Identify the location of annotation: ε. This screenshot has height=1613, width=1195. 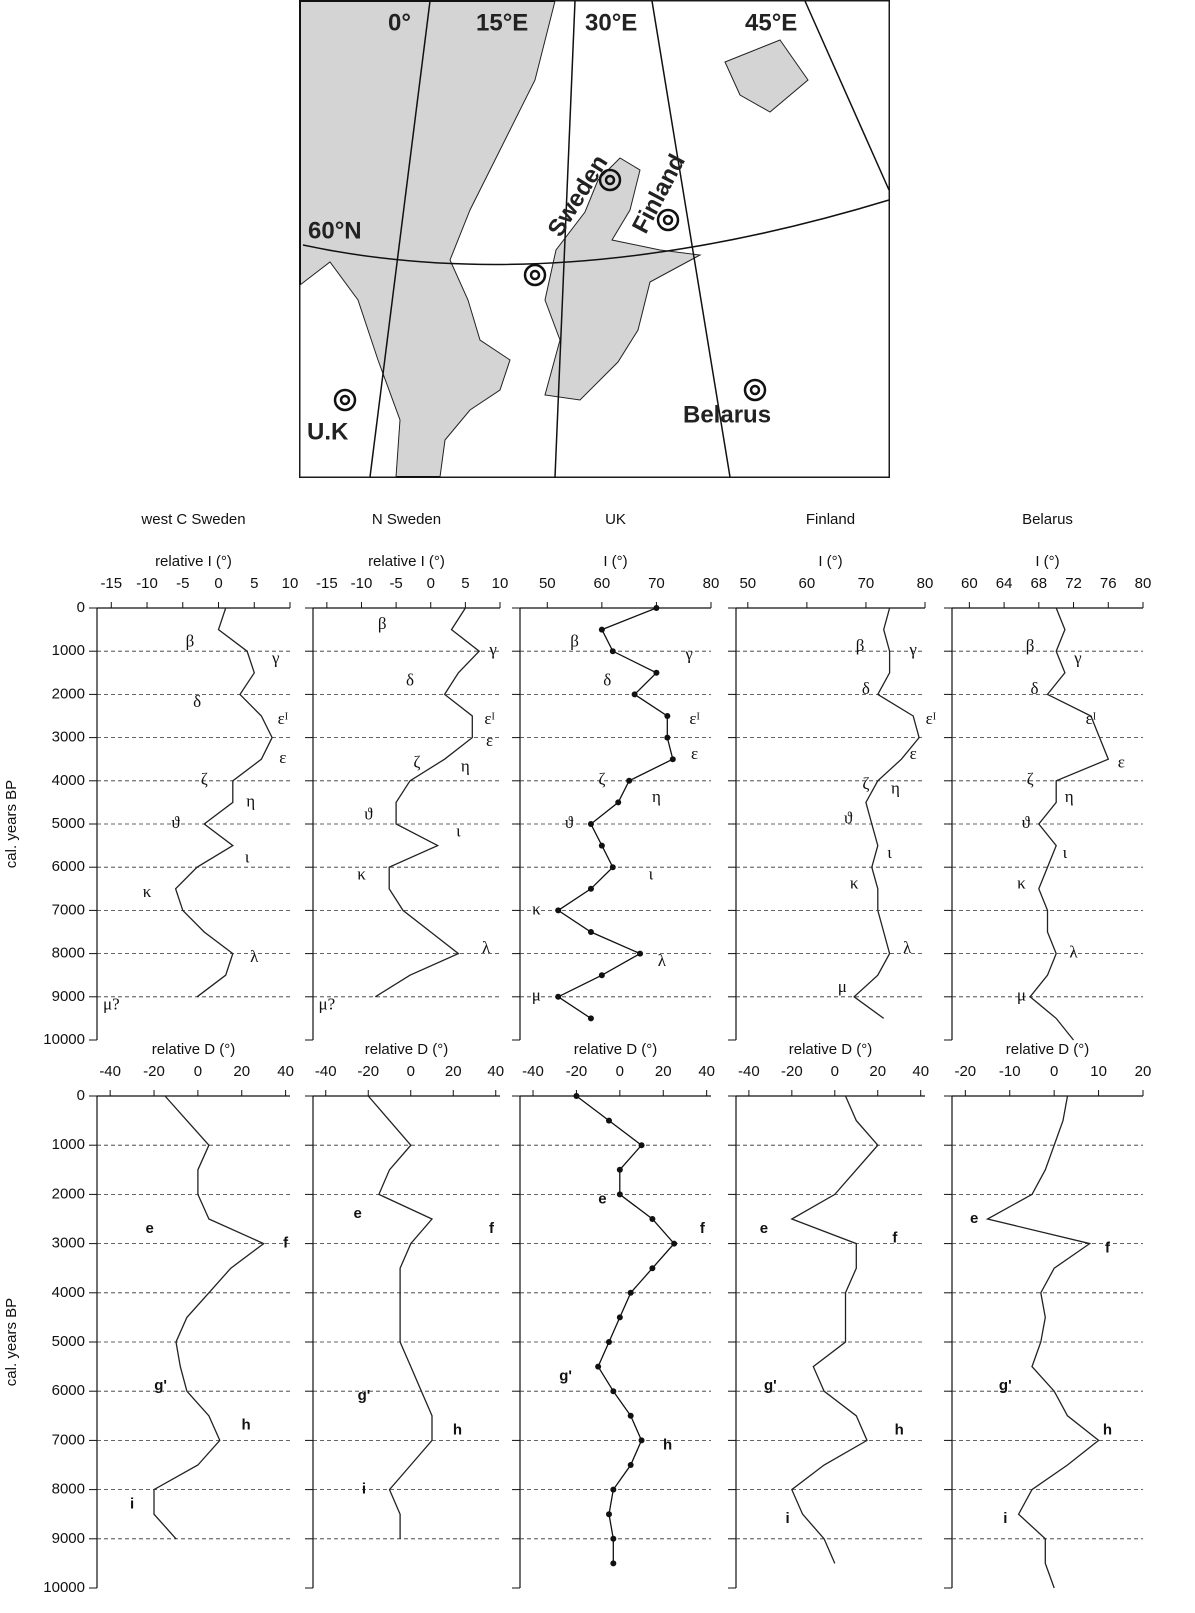
(282, 757).